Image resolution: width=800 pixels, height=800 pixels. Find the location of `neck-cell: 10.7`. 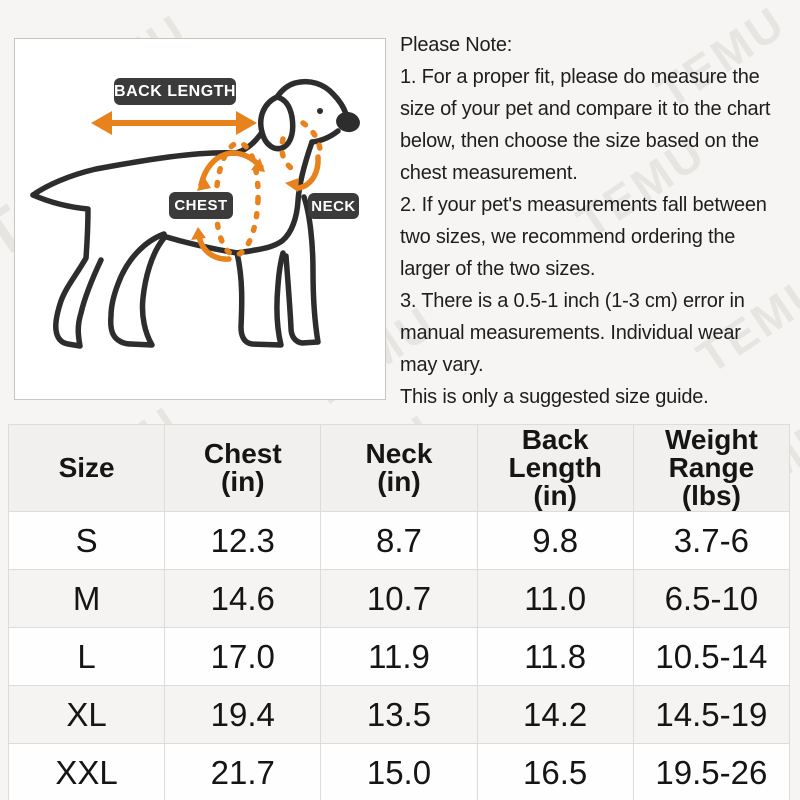

neck-cell: 10.7 is located at coordinates (399, 598).